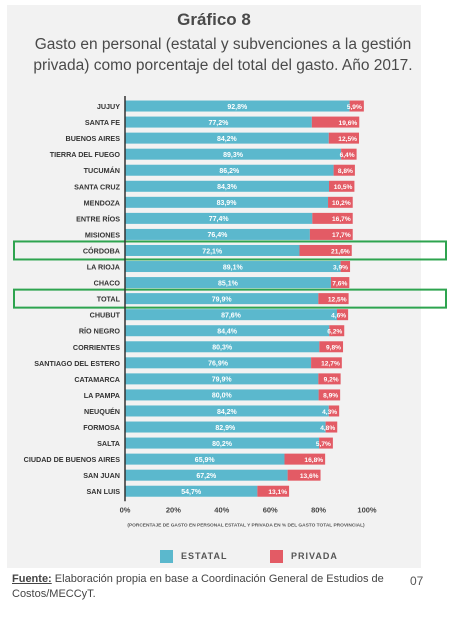  Describe the element at coordinates (93, 138) in the screenshot. I see `category-label-buenos-aires: BUENOS AIRES` at that location.